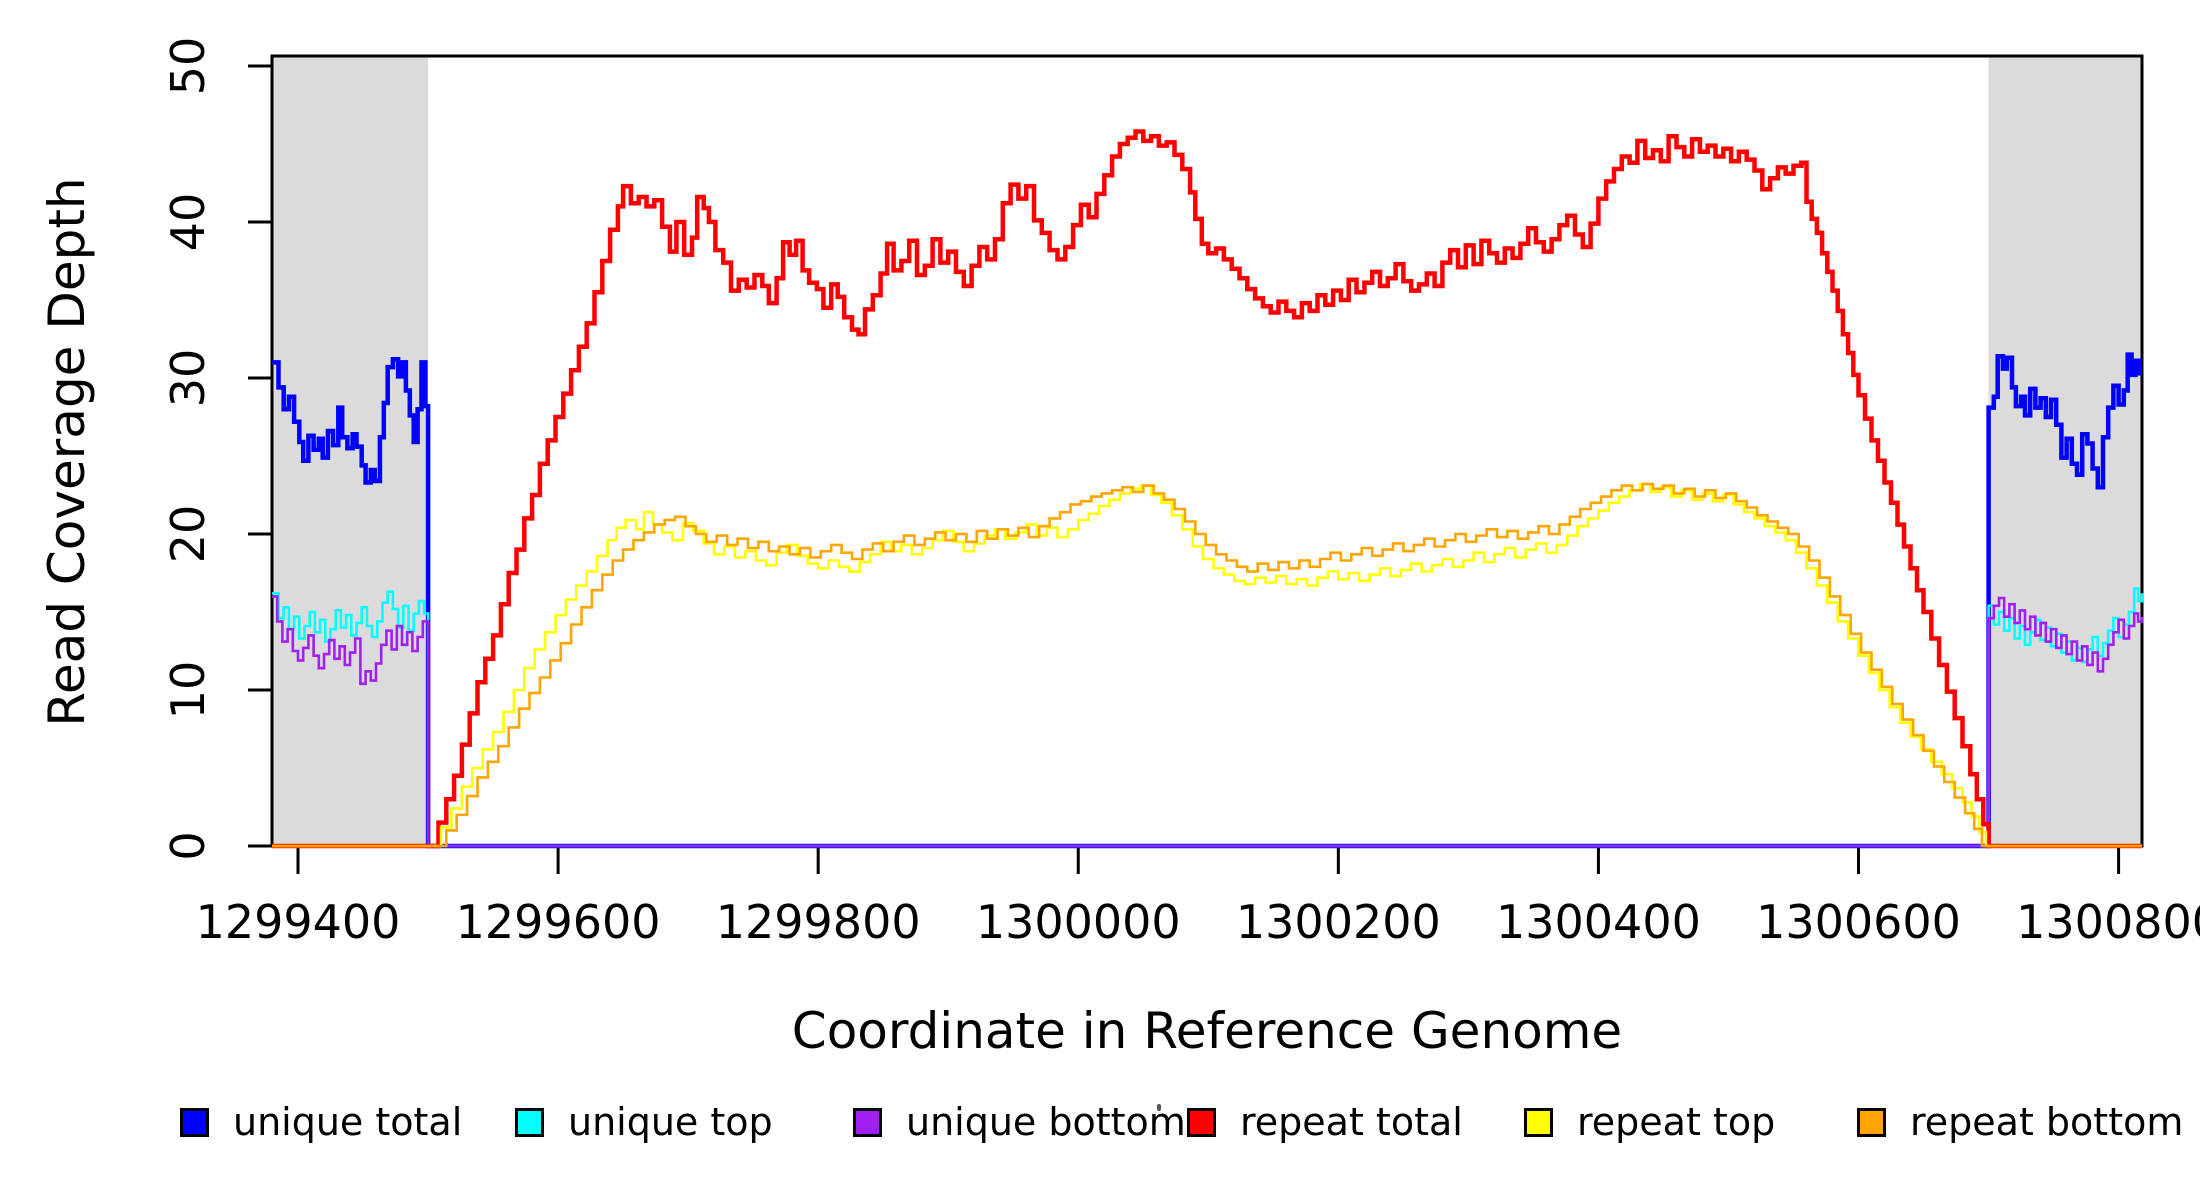 The image size is (2200, 1200). What do you see at coordinates (194, 1122) in the screenshot?
I see `legend-swatch-unique-total` at bounding box center [194, 1122].